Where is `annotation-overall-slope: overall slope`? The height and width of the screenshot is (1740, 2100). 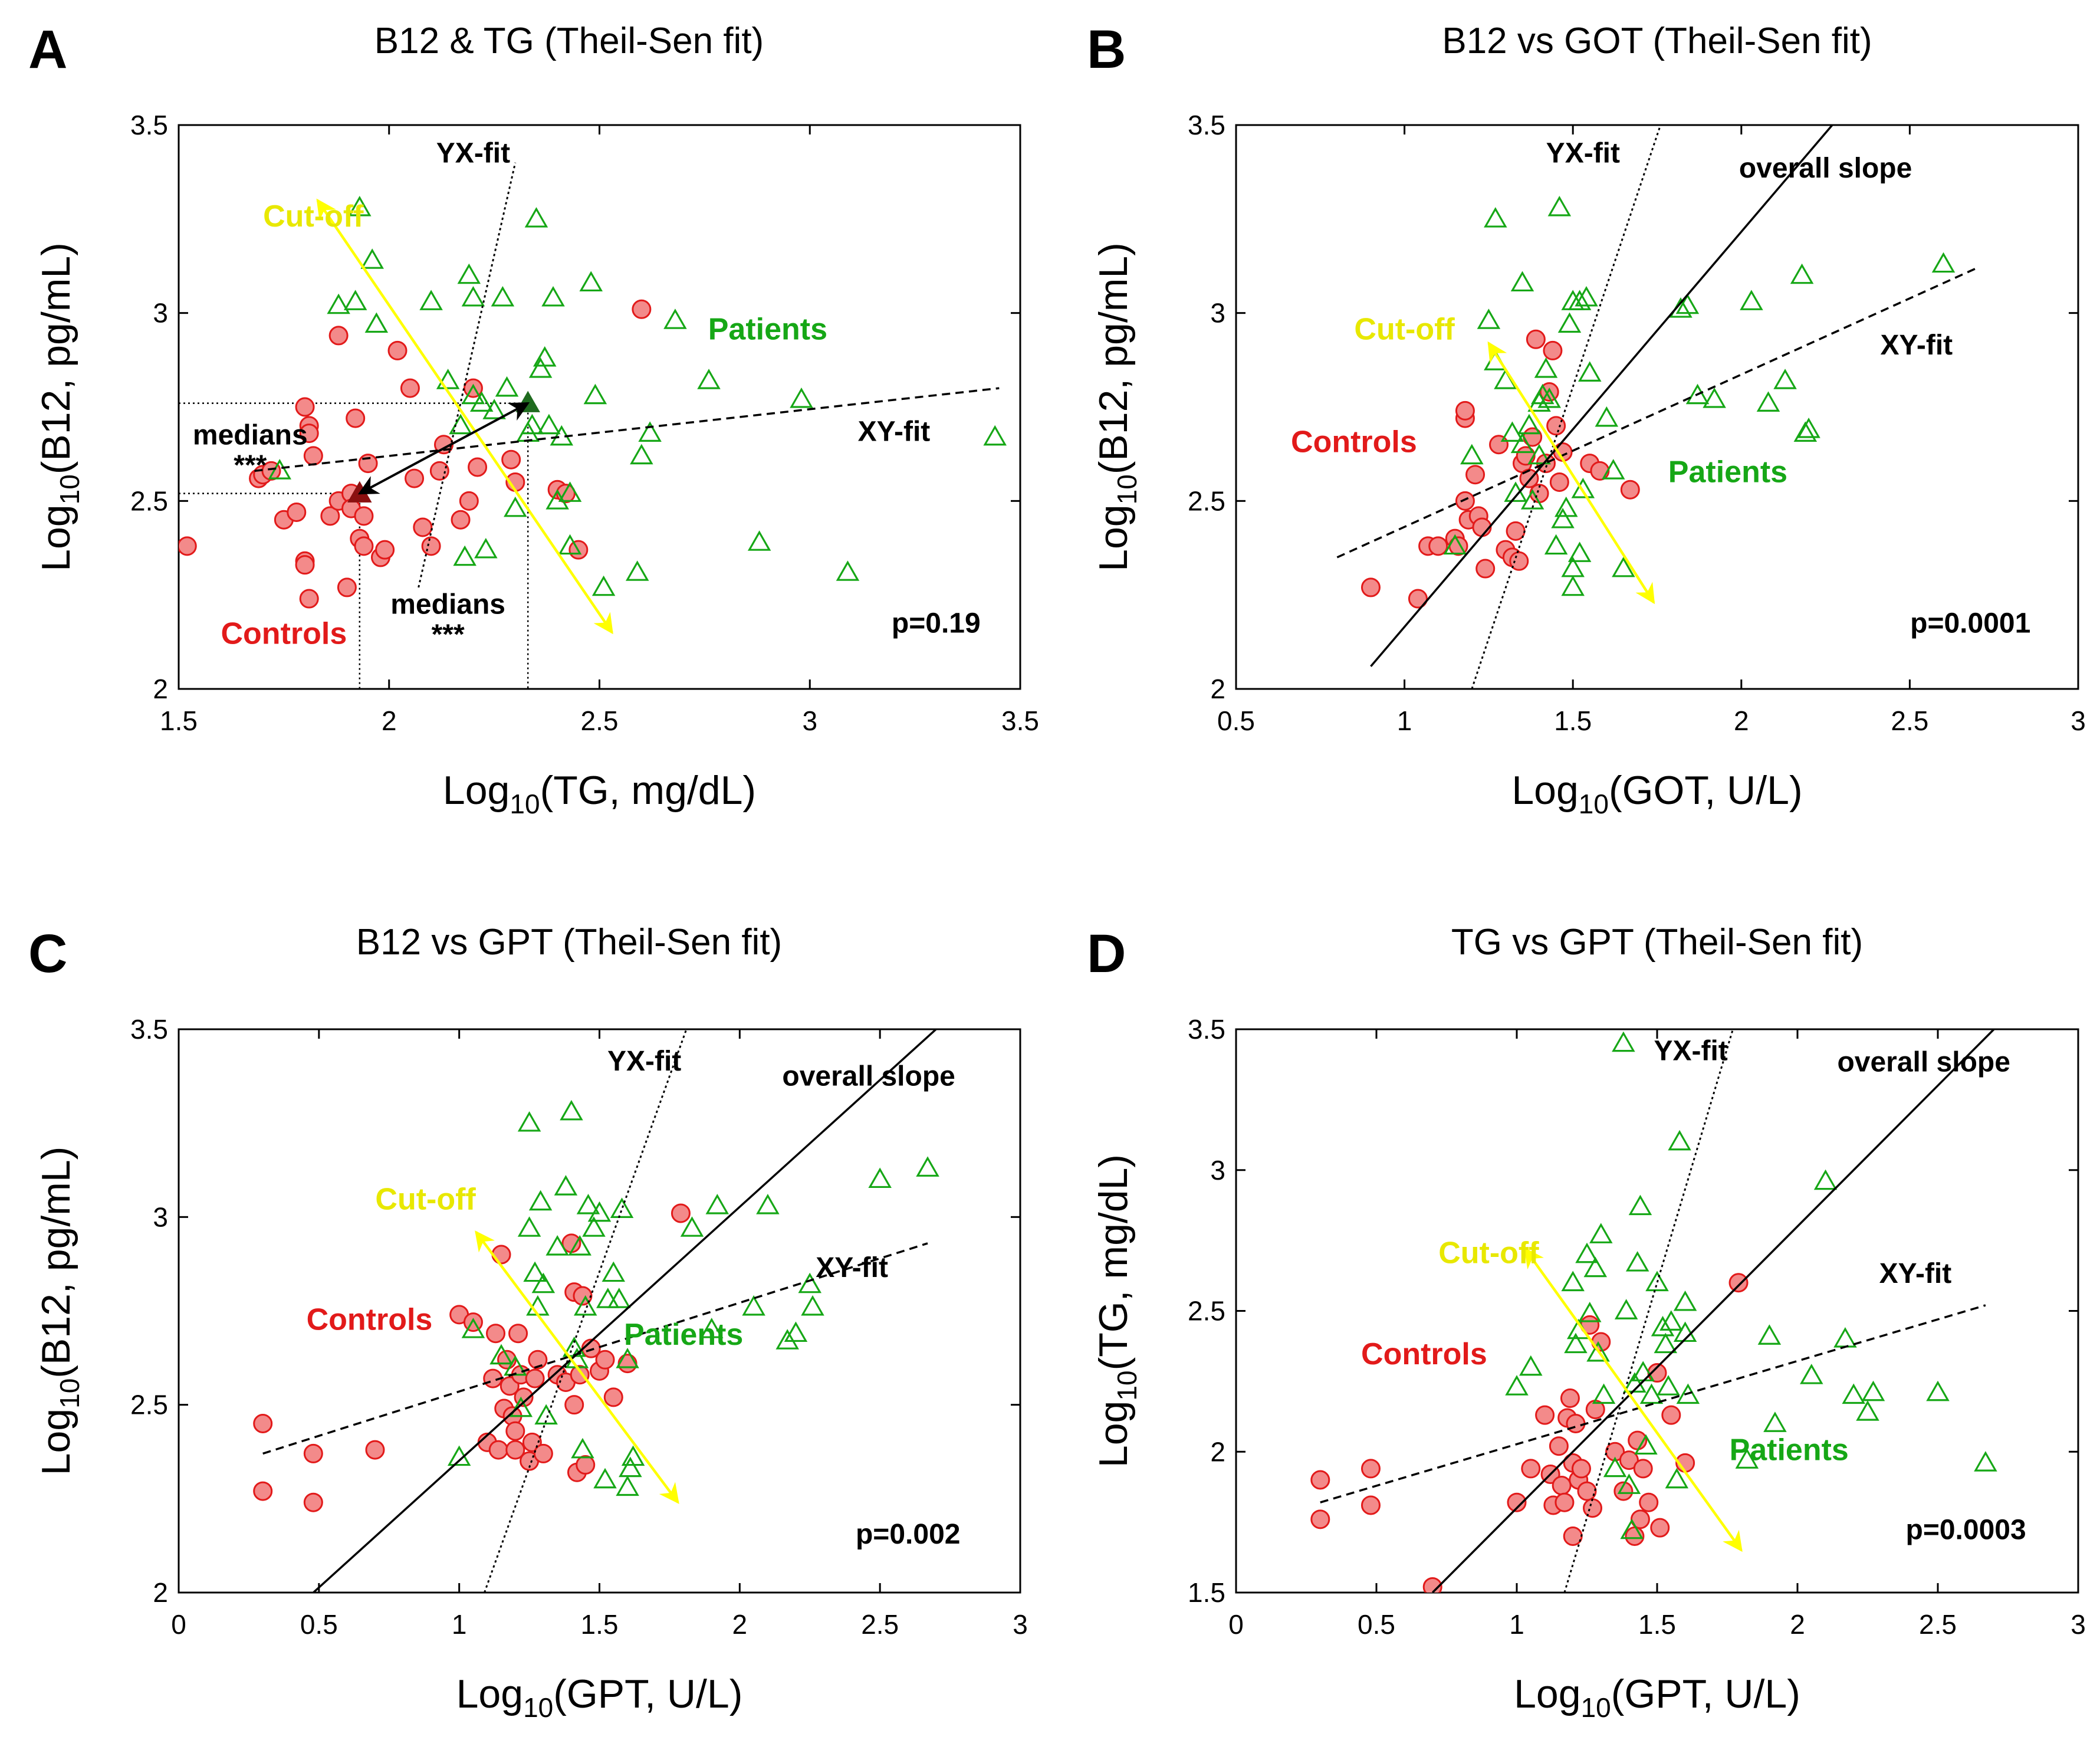
annotation-overall-slope: overall slope is located at coordinates (868, 1076).